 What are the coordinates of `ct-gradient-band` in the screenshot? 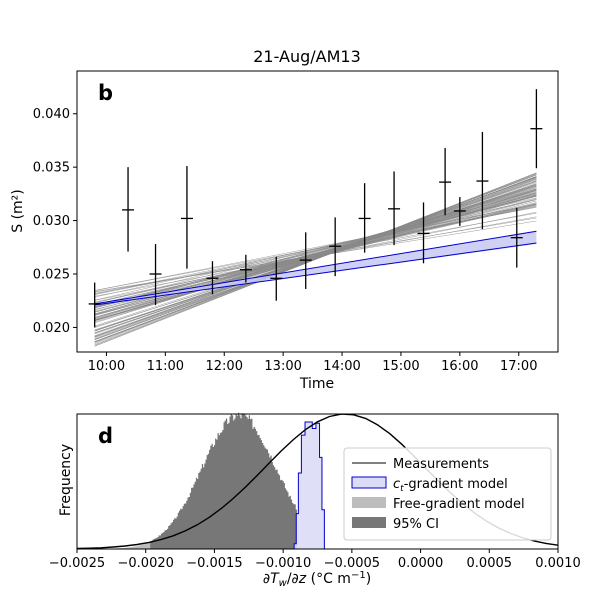 It's located at (315, 268).